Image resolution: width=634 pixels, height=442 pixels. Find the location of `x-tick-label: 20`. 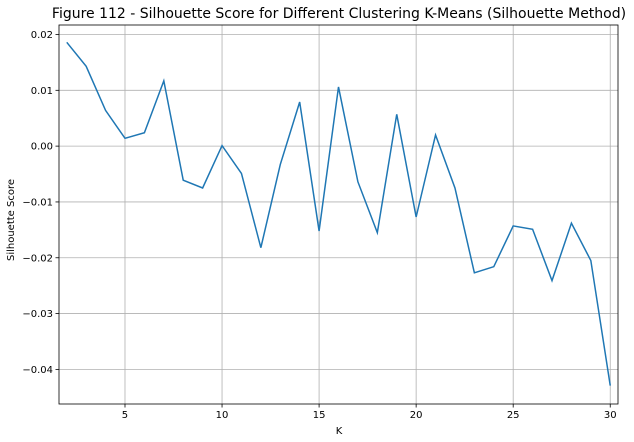

x-tick-label: 20 is located at coordinates (416, 415).